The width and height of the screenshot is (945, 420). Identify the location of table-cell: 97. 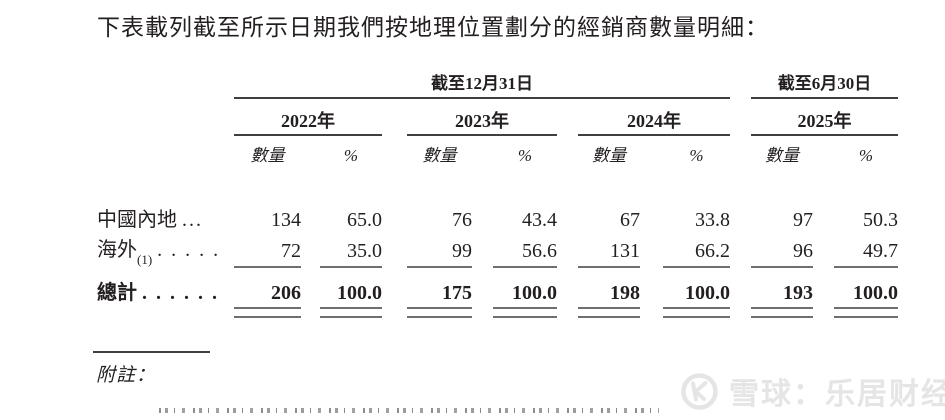
(803, 220).